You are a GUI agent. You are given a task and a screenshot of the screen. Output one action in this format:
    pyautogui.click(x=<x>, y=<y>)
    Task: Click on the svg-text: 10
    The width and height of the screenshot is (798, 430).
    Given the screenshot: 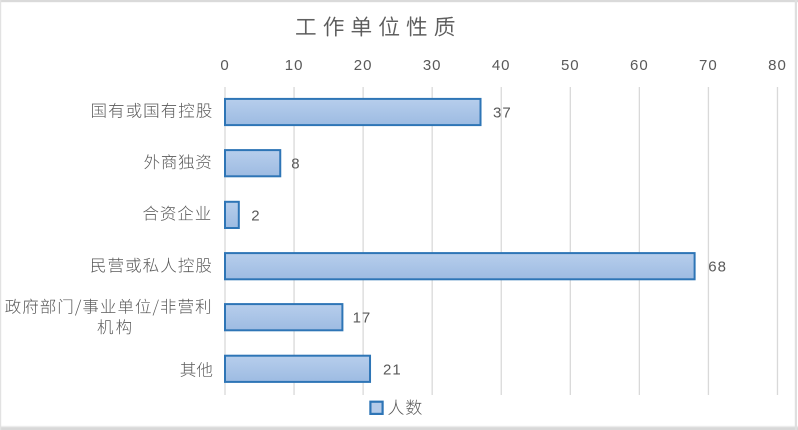 What is the action you would take?
    pyautogui.click(x=294, y=65)
    